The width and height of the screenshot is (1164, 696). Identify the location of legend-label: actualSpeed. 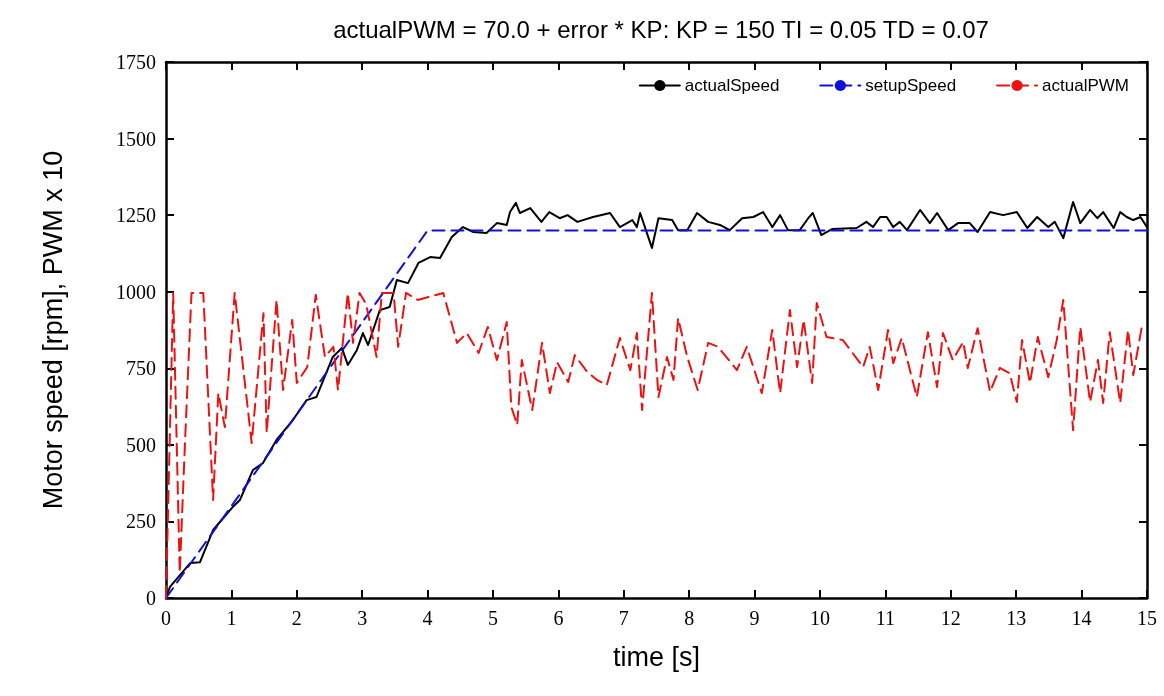
(732, 85).